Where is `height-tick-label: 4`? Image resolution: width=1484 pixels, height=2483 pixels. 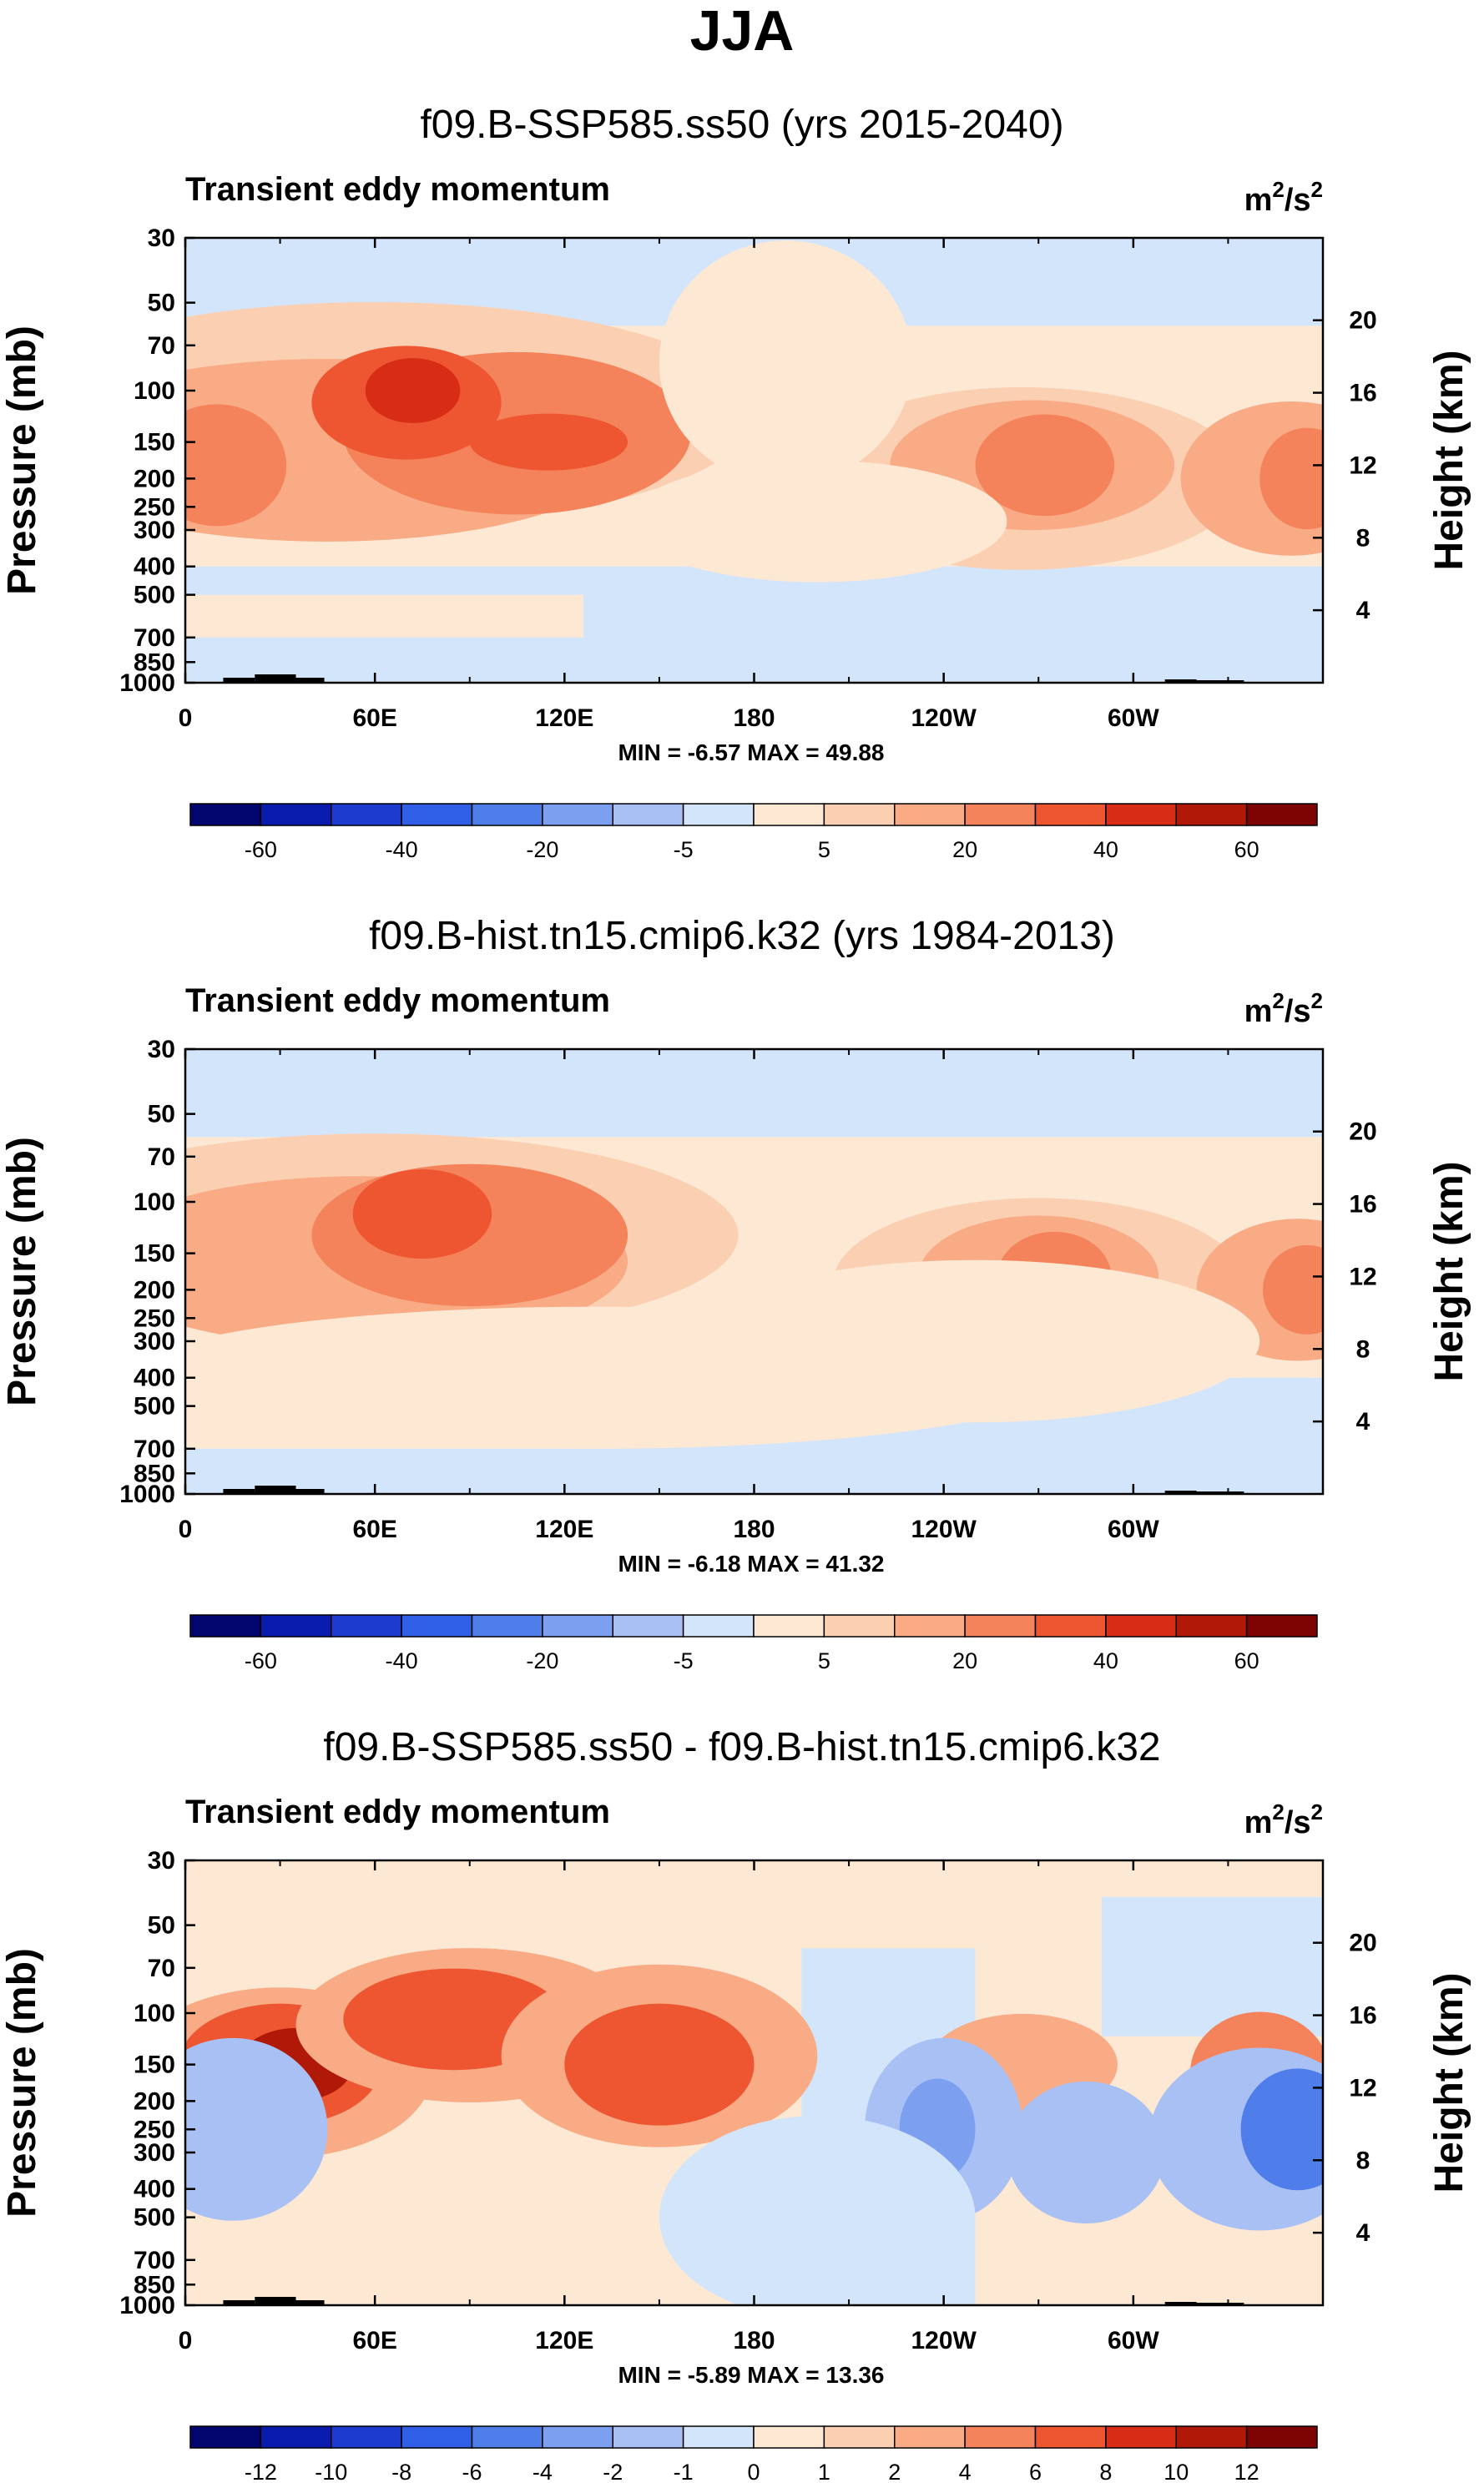 height-tick-label: 4 is located at coordinates (1363, 610).